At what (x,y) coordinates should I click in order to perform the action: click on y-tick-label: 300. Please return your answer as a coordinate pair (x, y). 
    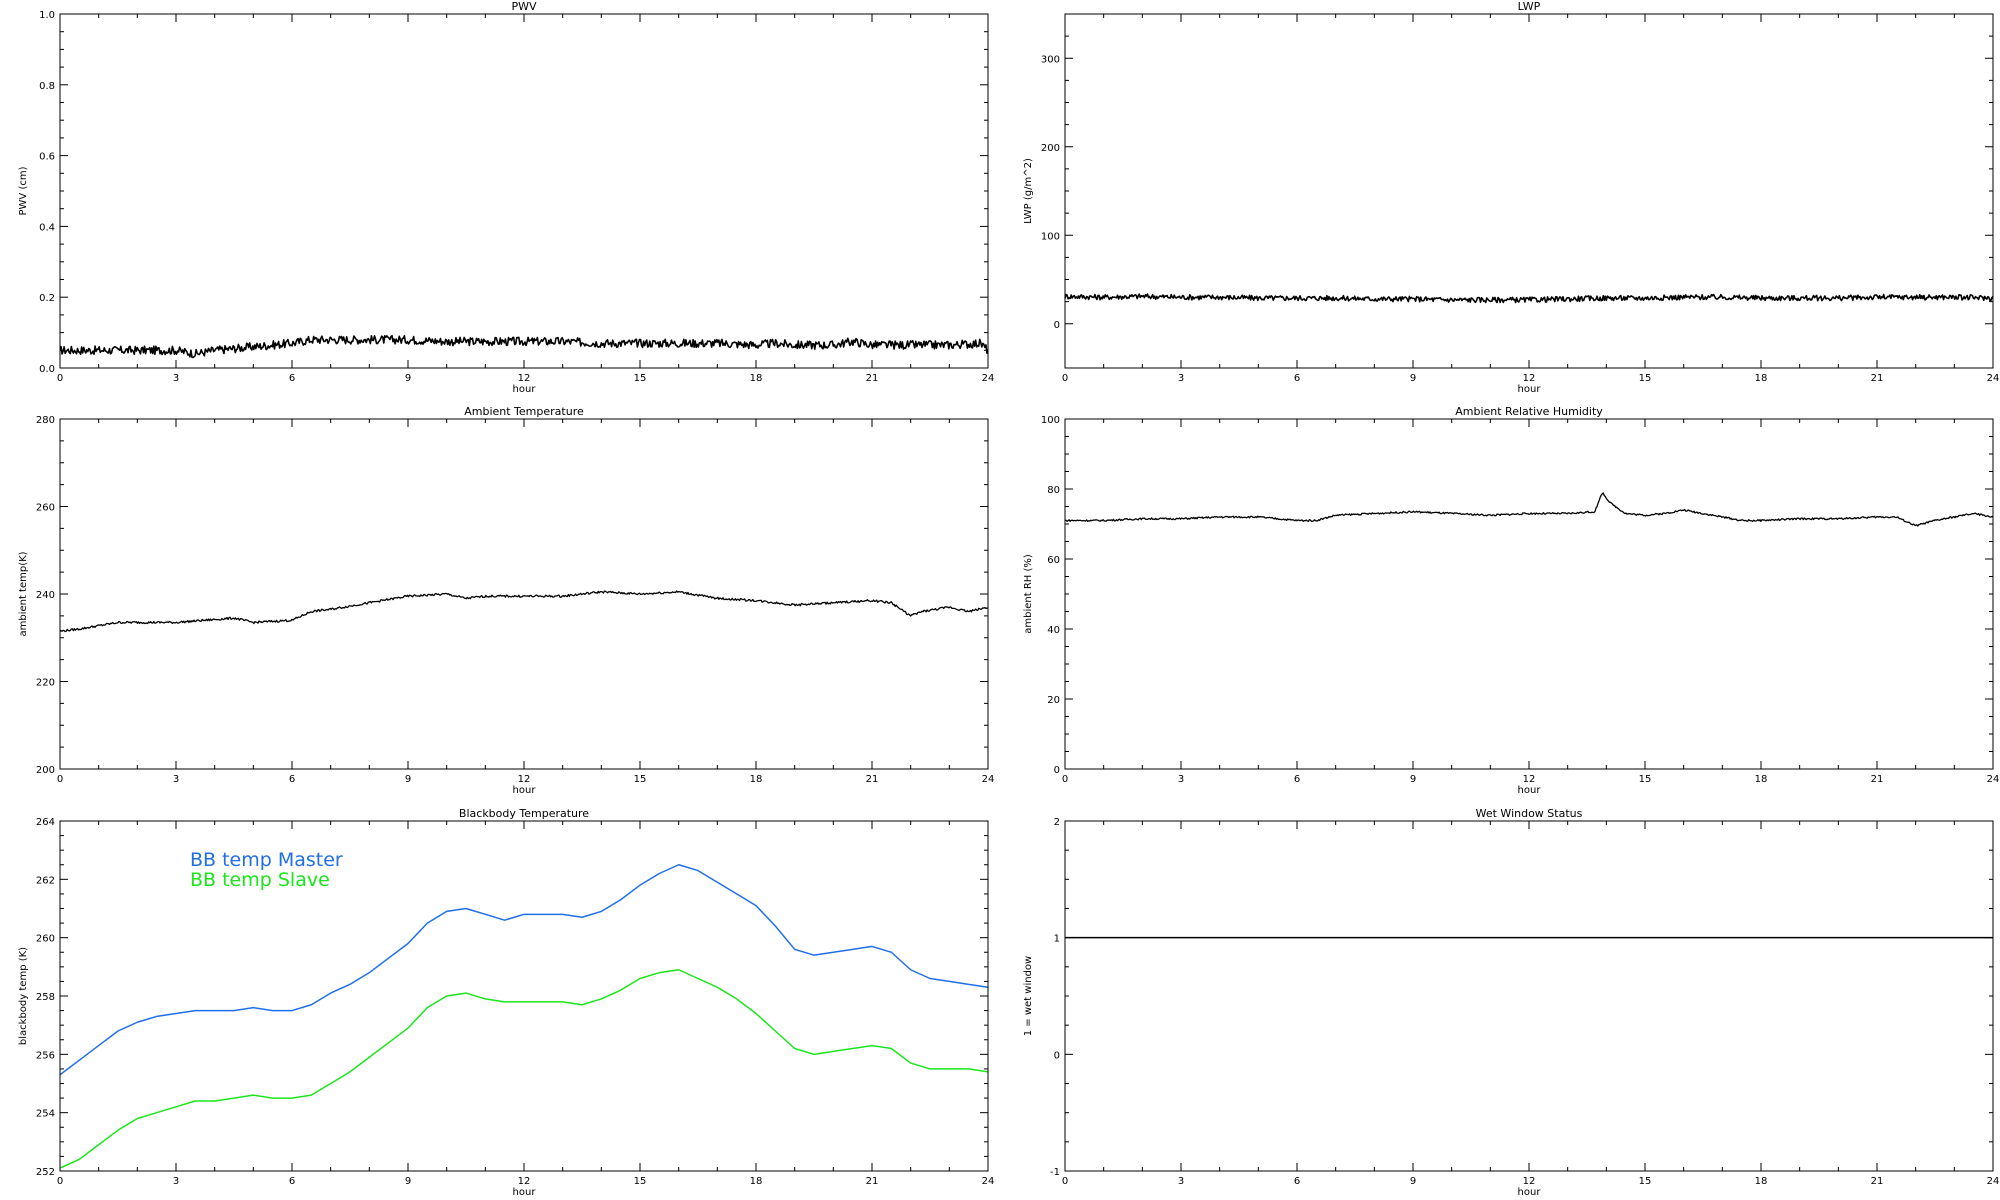
    Looking at the image, I should click on (1050, 59).